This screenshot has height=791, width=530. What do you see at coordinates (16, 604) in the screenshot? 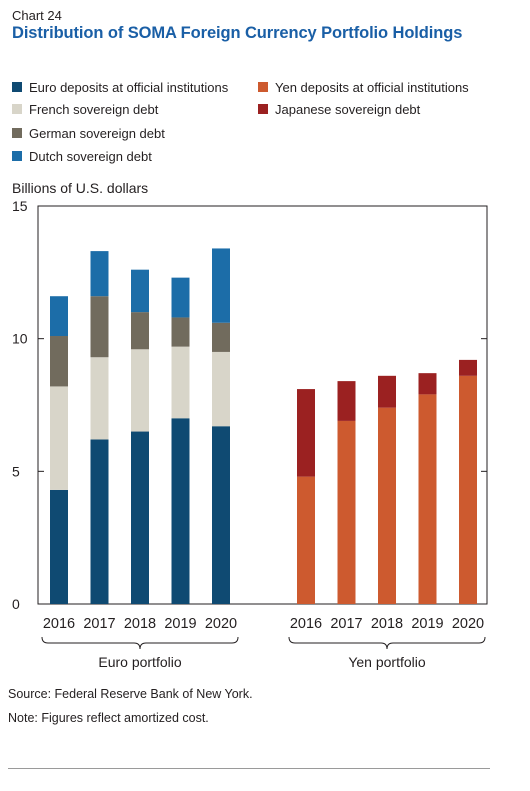
I see `y-tick-label: 0` at bounding box center [16, 604].